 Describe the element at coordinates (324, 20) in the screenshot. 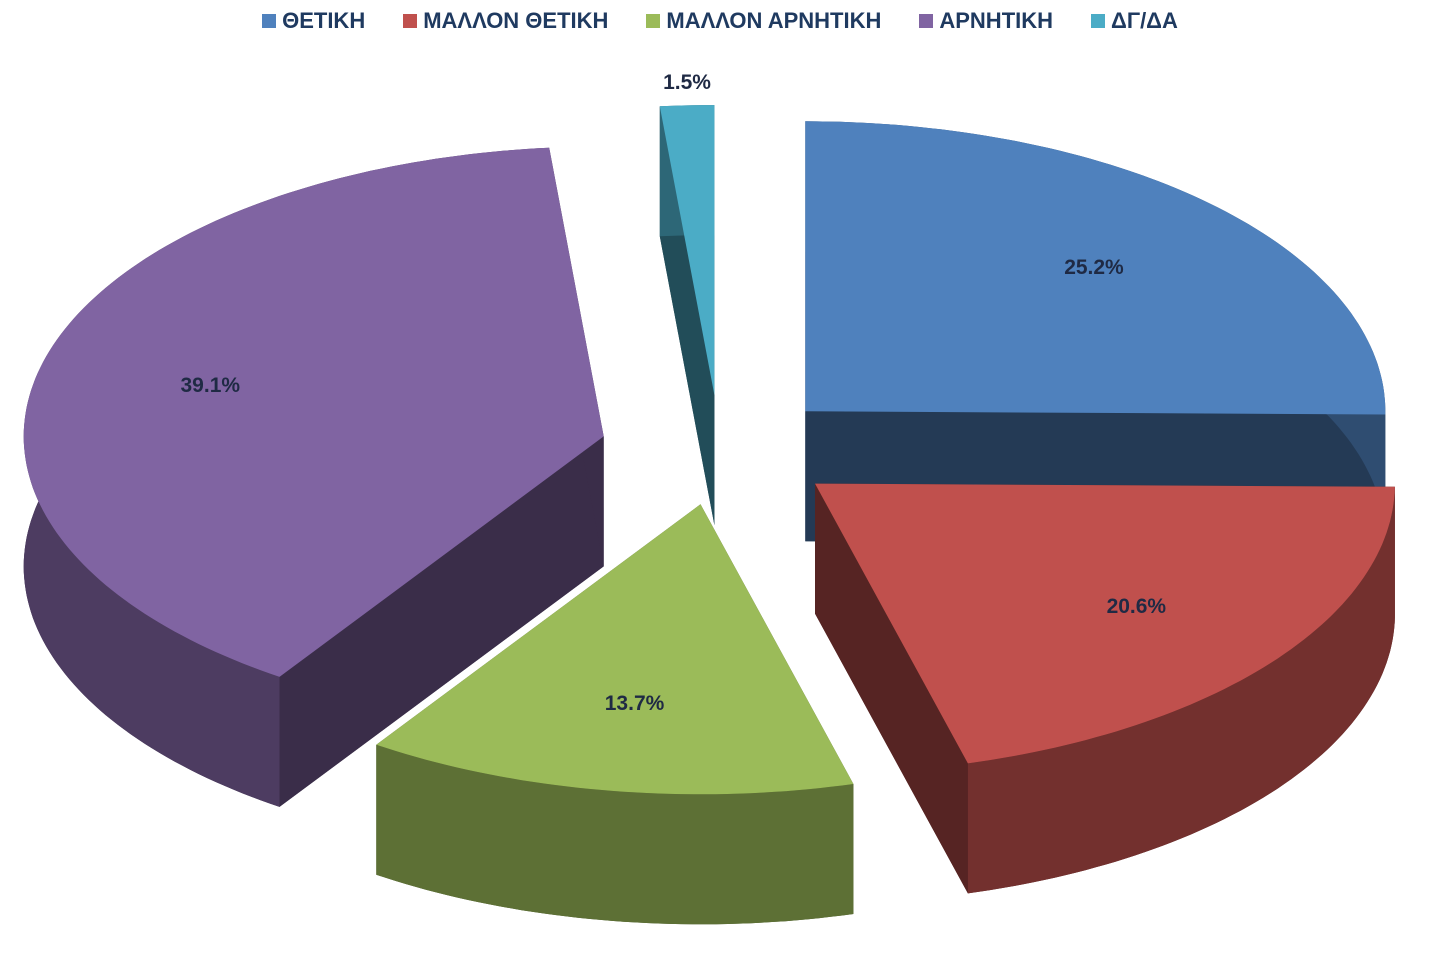

I see `legend-label: ΘΕΤΙΚΗ` at that location.